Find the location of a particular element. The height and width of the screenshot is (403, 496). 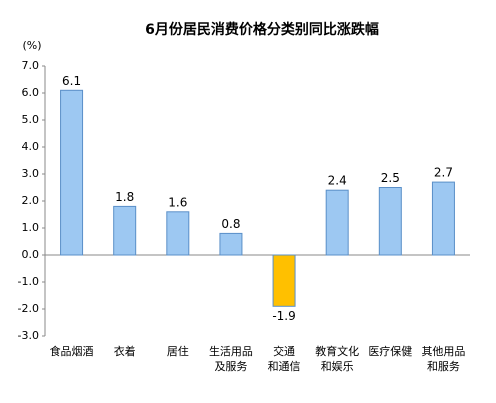

x-tick-label: 医疗保健 is located at coordinates (390, 351).